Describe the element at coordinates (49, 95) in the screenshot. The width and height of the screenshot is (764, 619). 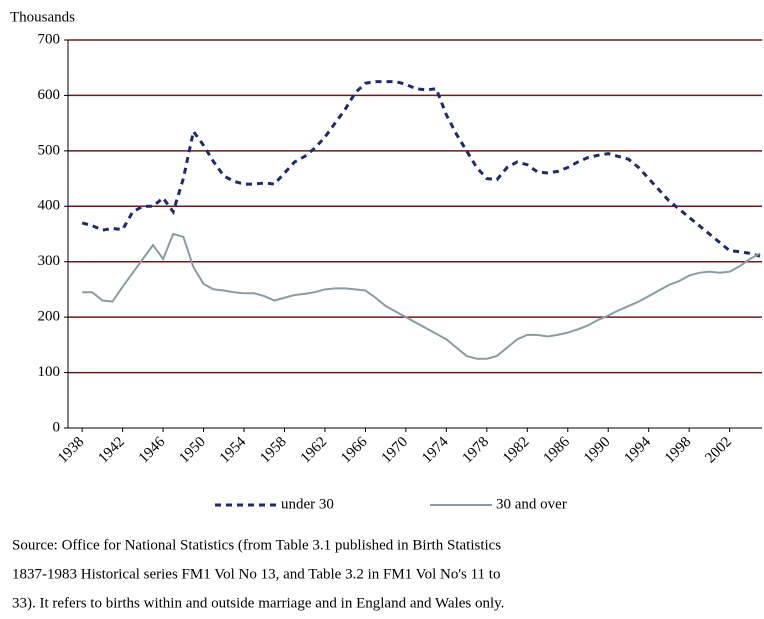
I see `y-tick-label: 600` at that location.